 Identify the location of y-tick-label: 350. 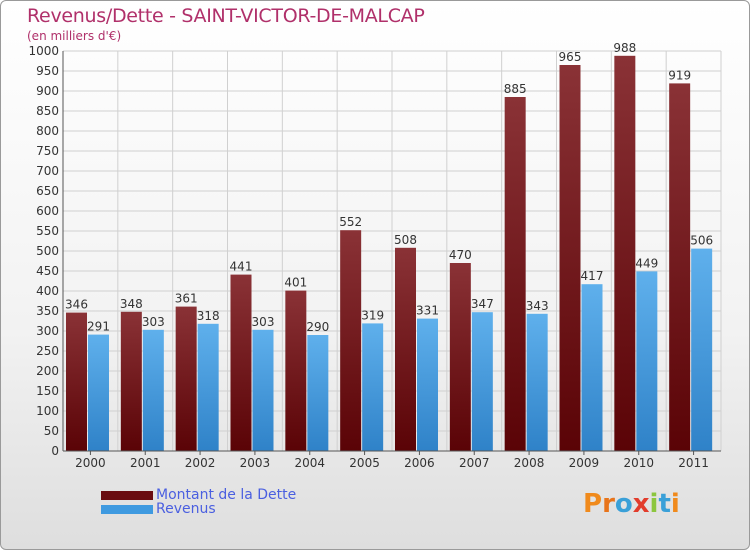
(47, 311).